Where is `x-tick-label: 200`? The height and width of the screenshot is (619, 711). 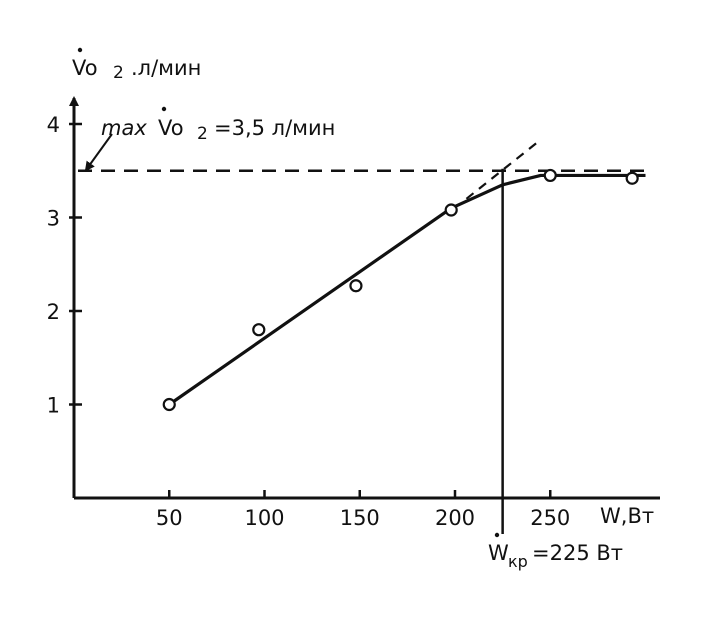
x-tick-label: 200 is located at coordinates (455, 518).